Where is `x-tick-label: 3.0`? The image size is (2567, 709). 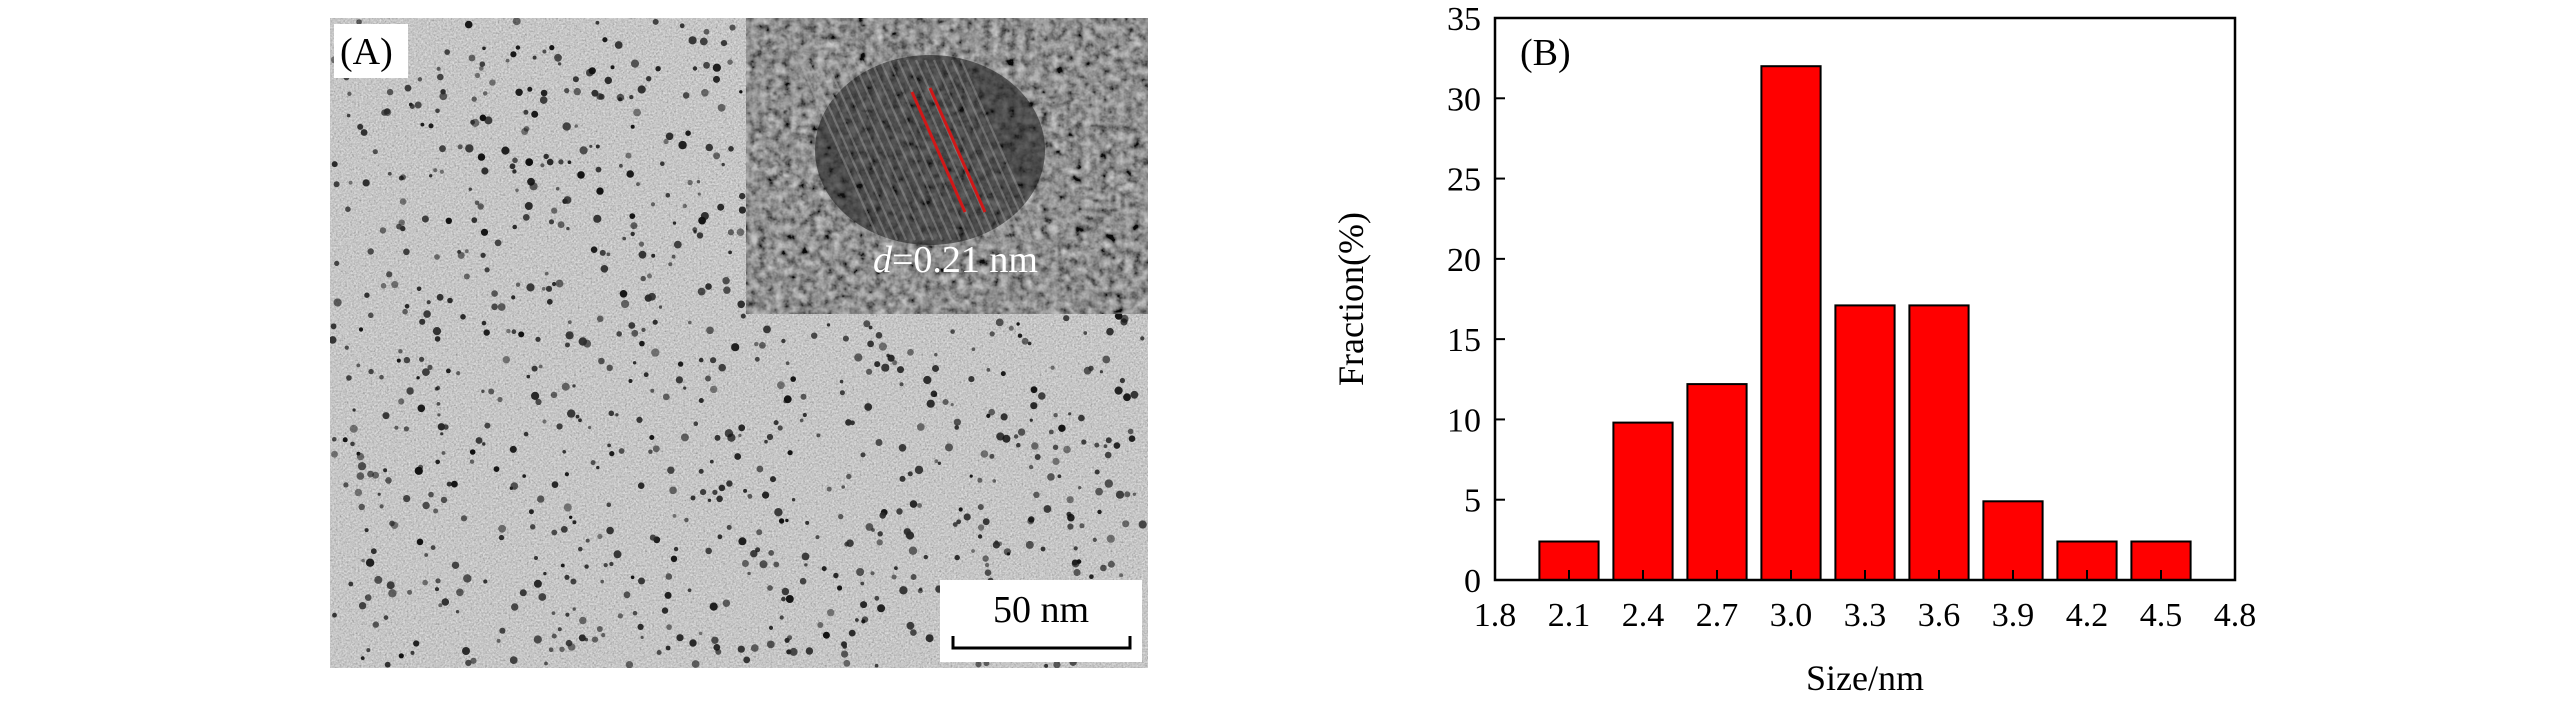
x-tick-label: 3.0 is located at coordinates (1791, 615).